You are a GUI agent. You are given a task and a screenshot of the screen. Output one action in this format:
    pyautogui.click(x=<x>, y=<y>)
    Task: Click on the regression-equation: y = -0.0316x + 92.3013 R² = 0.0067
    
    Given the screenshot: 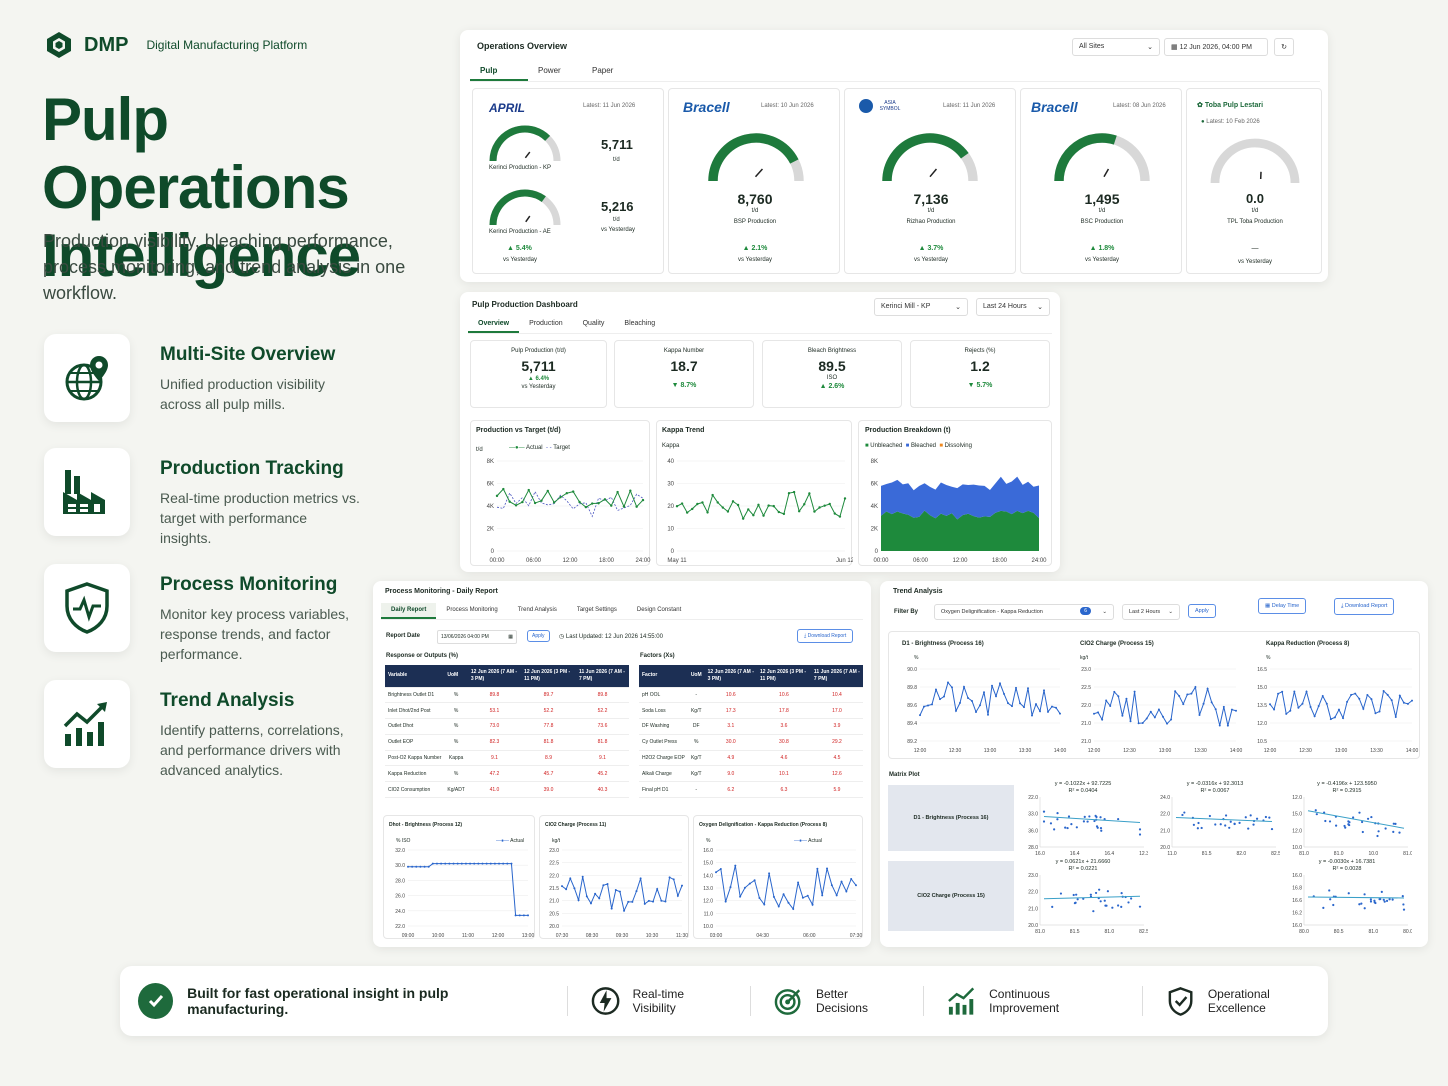 What is the action you would take?
    pyautogui.click(x=1215, y=788)
    